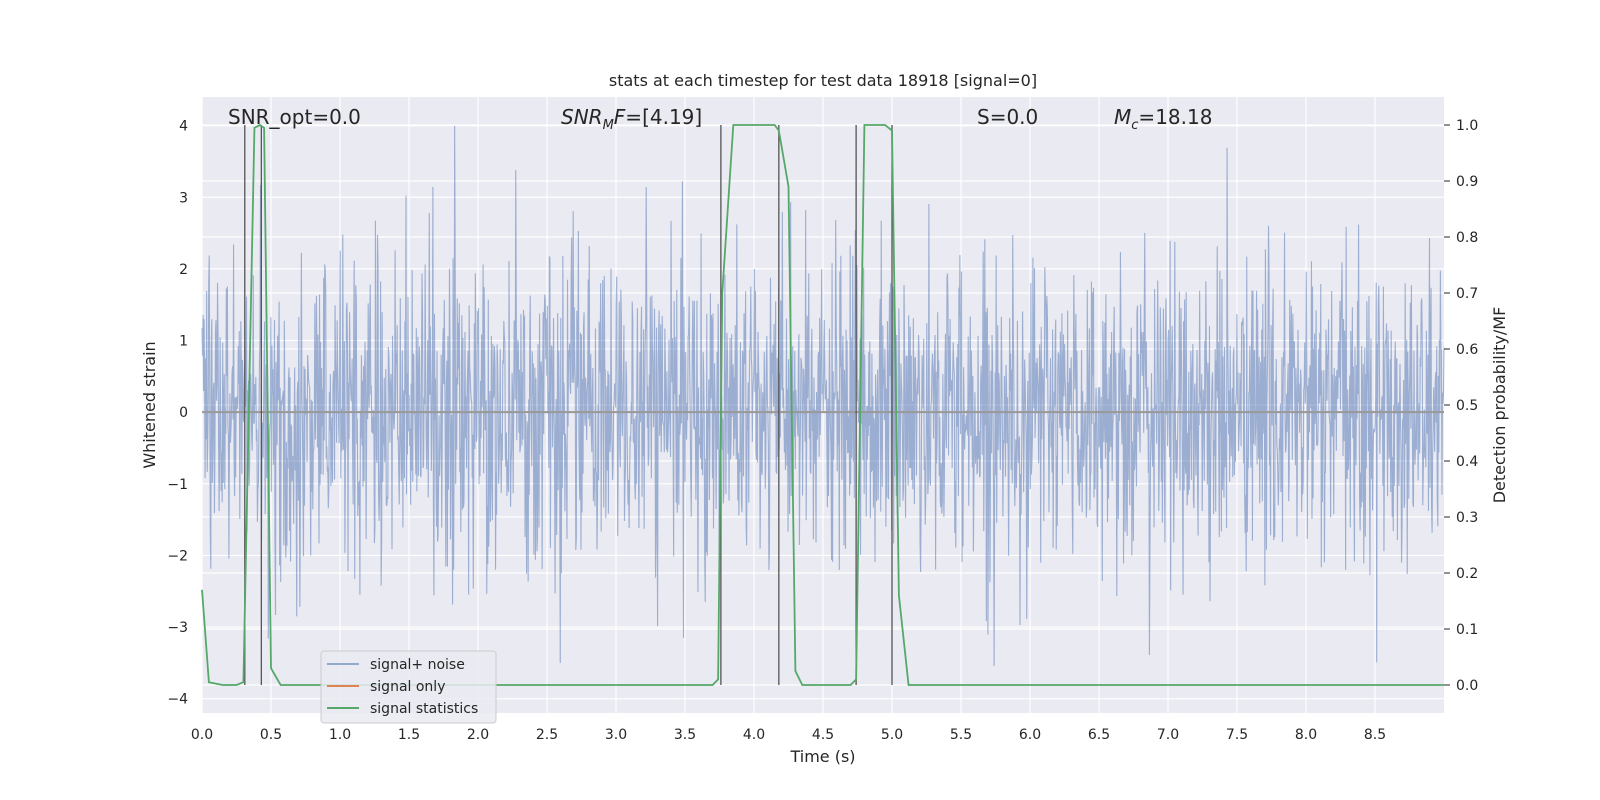 Image resolution: width=1600 pixels, height=800 pixels. What do you see at coordinates (271, 735) in the screenshot?
I see `x-tick-label: 0.5` at bounding box center [271, 735].